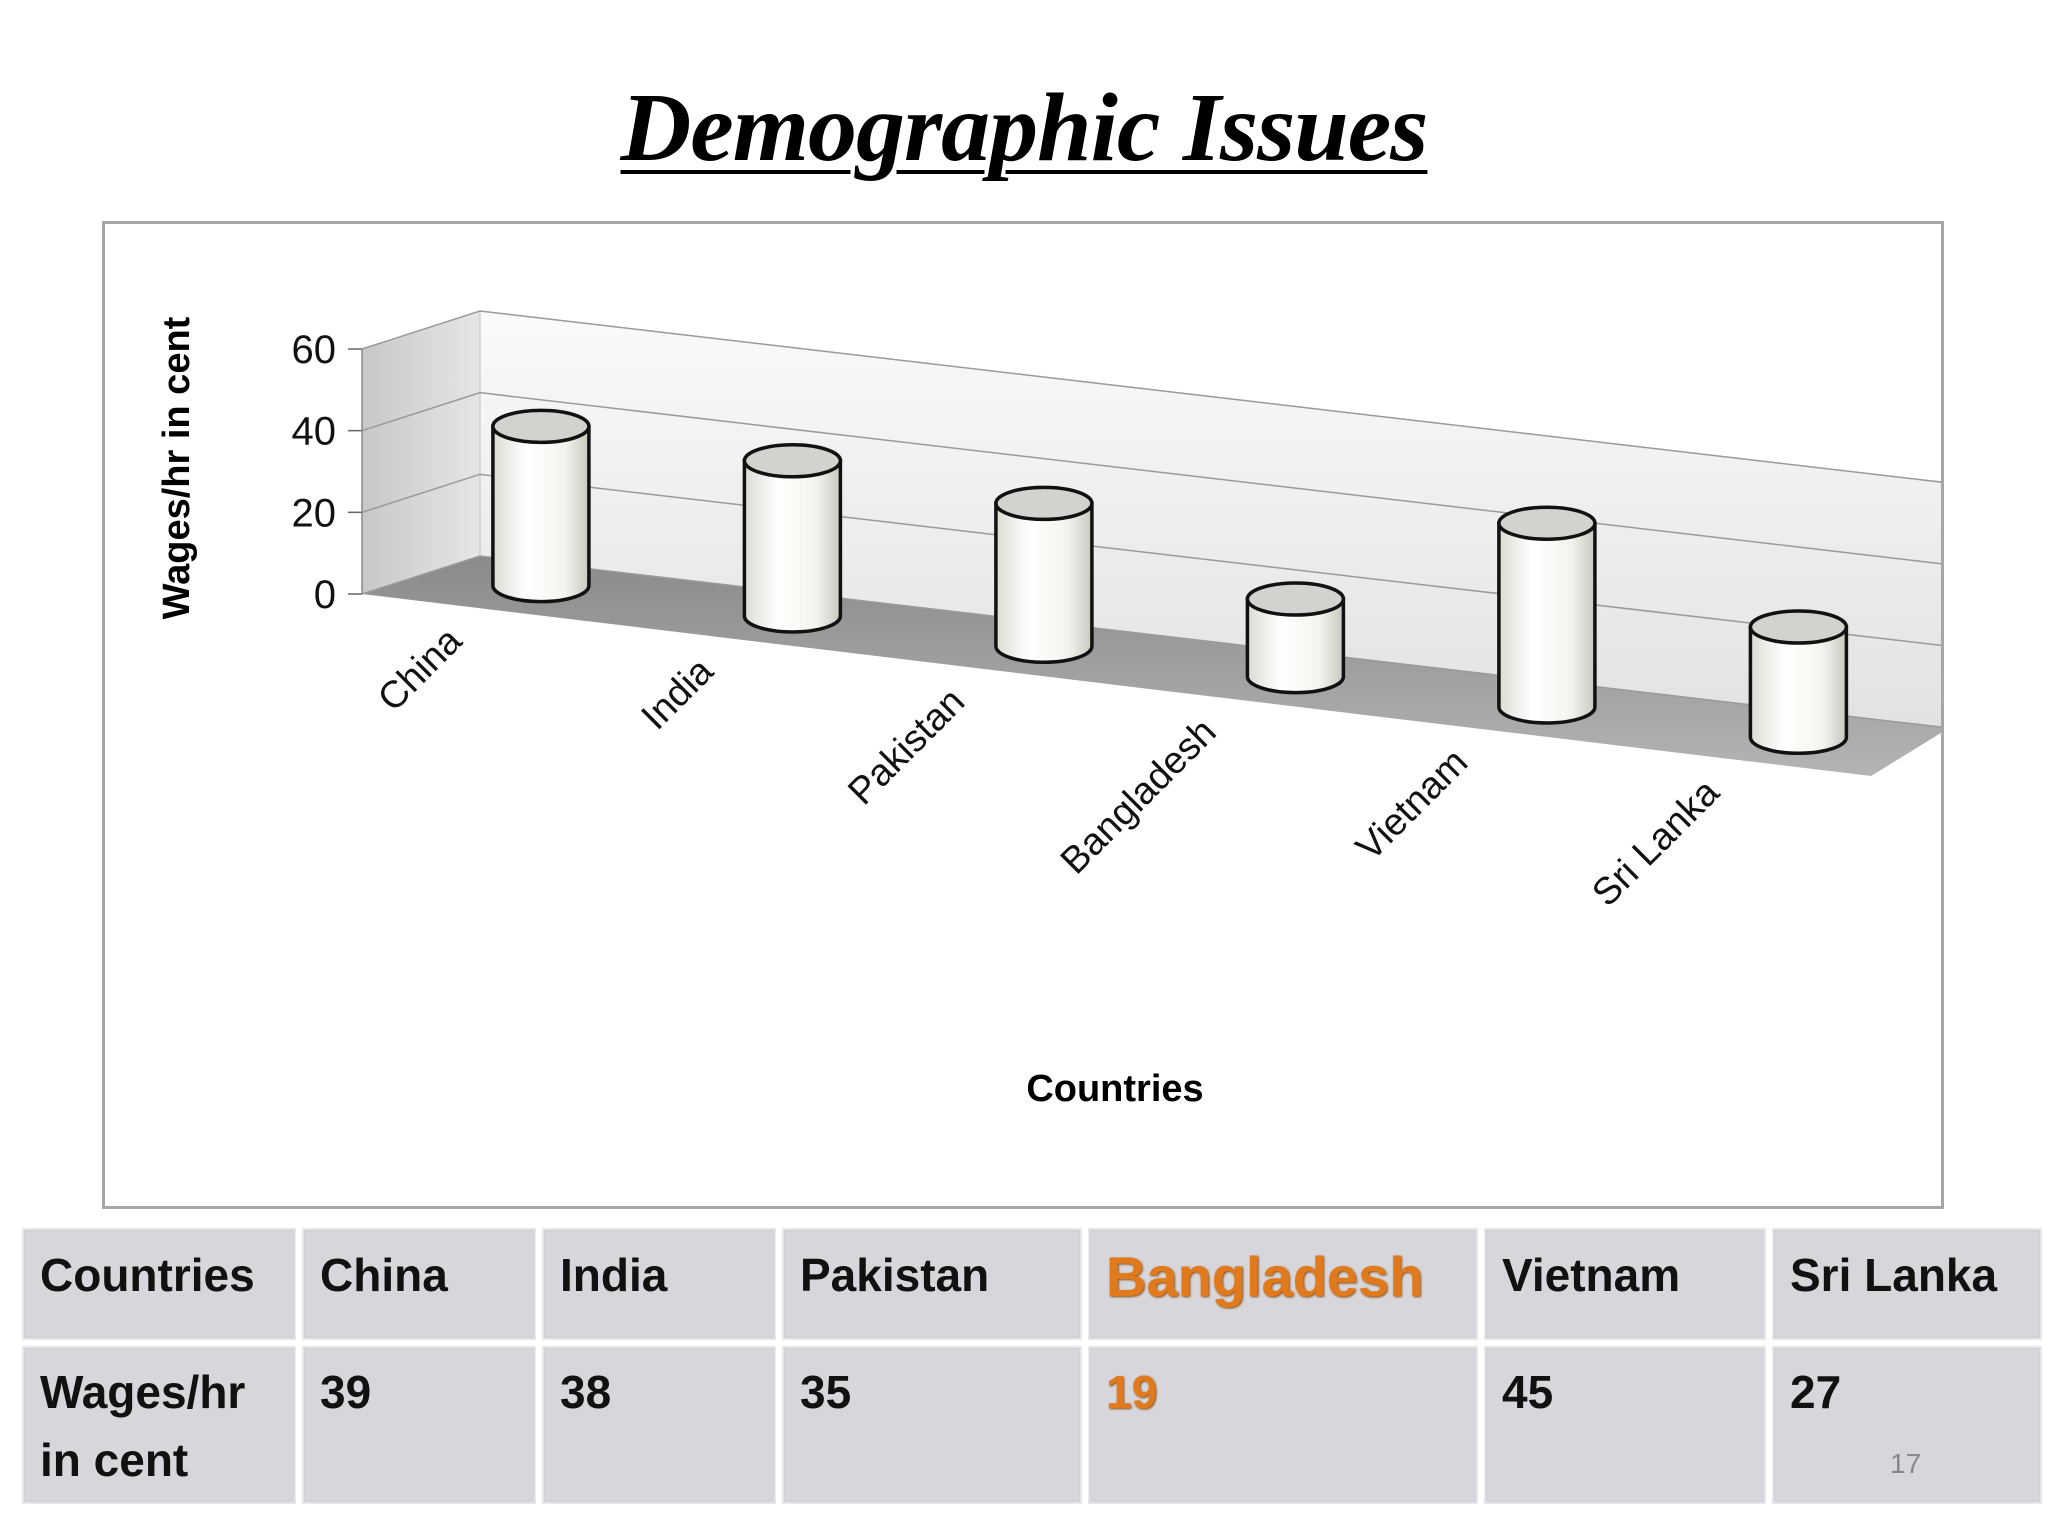 The width and height of the screenshot is (2048, 1536). What do you see at coordinates (659, 1284) in the screenshot?
I see `table-header-cell: India` at bounding box center [659, 1284].